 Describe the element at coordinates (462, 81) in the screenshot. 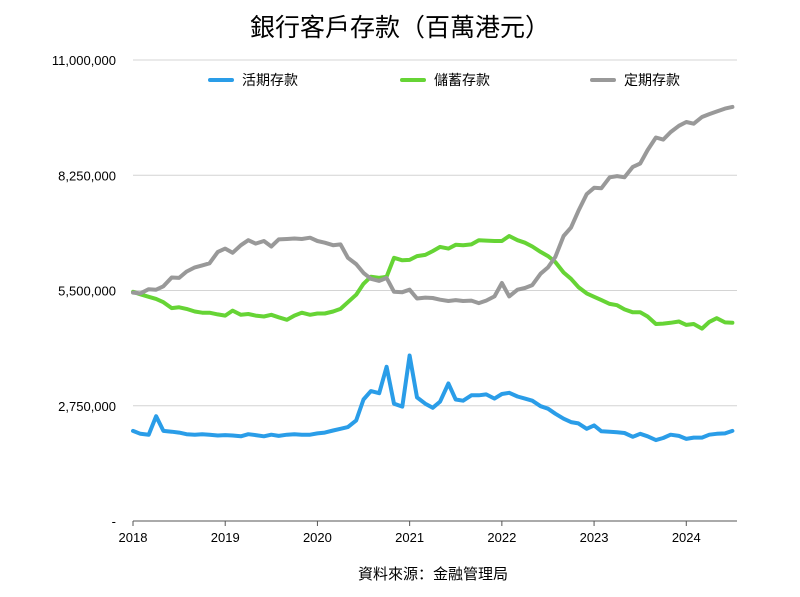

I see `legend-label: 儲蓄存款` at that location.